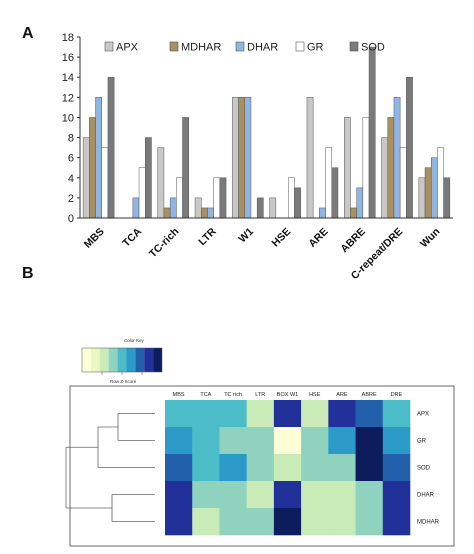  What do you see at coordinates (297, 203) in the screenshot?
I see `bar-sod-hse` at bounding box center [297, 203].